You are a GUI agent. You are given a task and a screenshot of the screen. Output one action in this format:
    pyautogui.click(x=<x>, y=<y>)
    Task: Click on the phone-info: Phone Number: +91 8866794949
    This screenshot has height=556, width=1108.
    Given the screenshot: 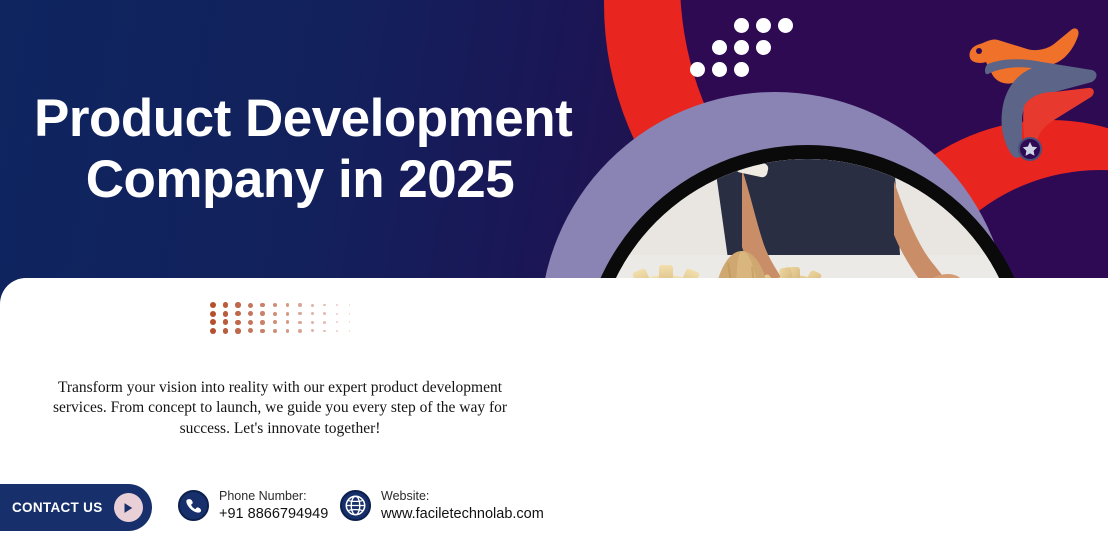 What is the action you would take?
    pyautogui.click(x=253, y=506)
    